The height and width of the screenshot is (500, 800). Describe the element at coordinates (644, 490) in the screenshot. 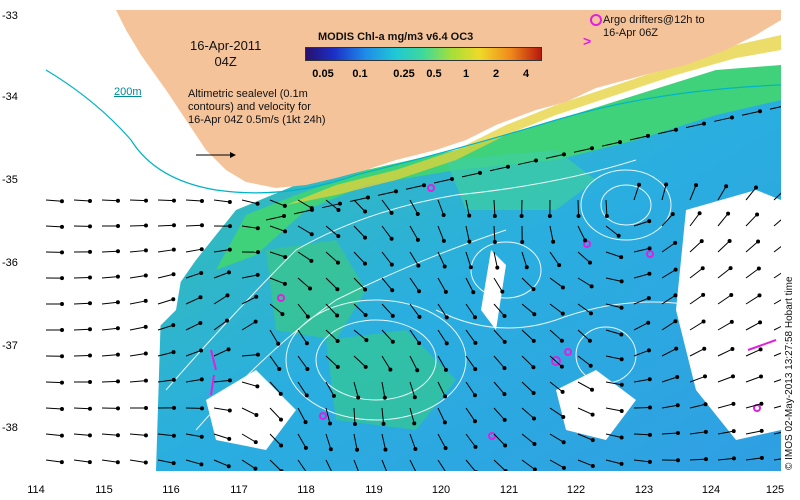

I see `x-tick: 123` at that location.